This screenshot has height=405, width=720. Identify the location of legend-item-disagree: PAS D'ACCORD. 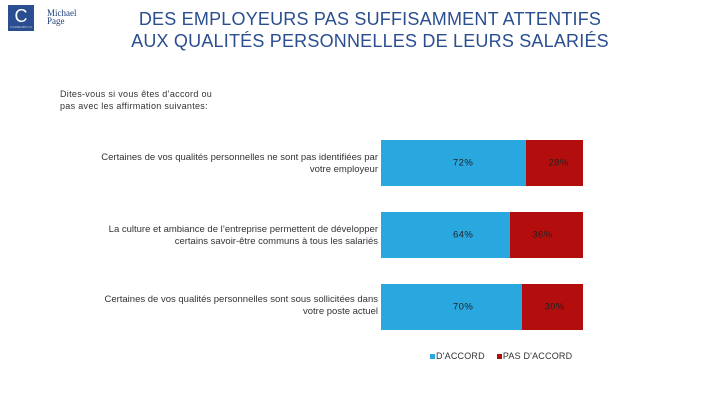
(534, 356).